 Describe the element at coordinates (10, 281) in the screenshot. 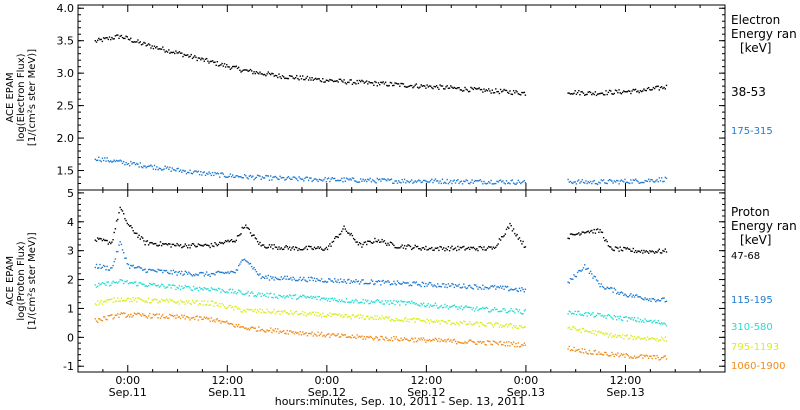

I see `y-axis-label: ACE EPAM` at that location.